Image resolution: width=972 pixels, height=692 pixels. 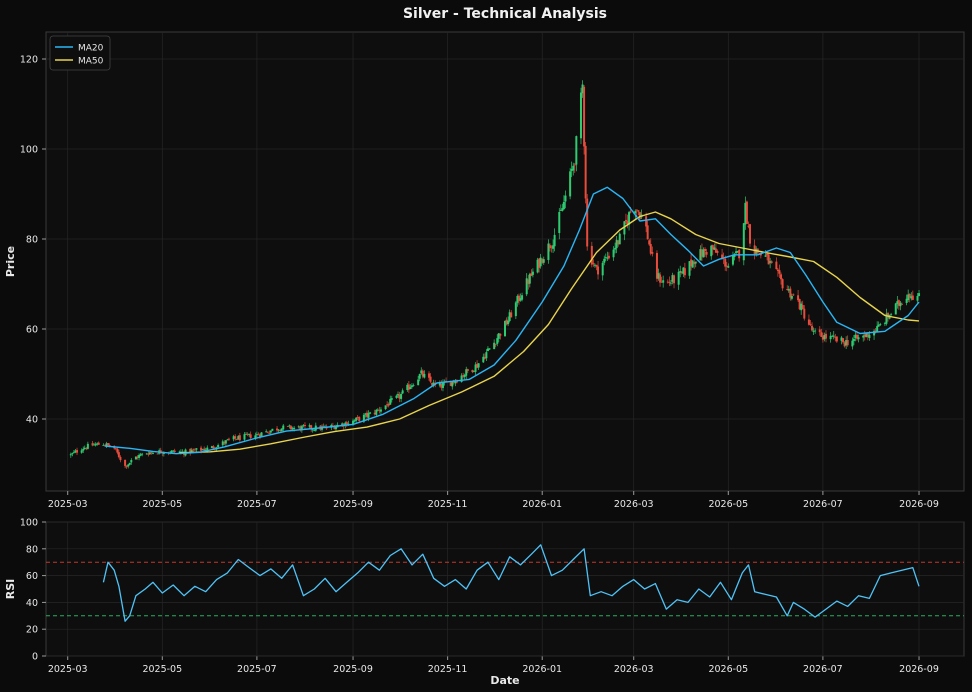 I want to click on price-ytick-label: 100, so click(x=29, y=150).